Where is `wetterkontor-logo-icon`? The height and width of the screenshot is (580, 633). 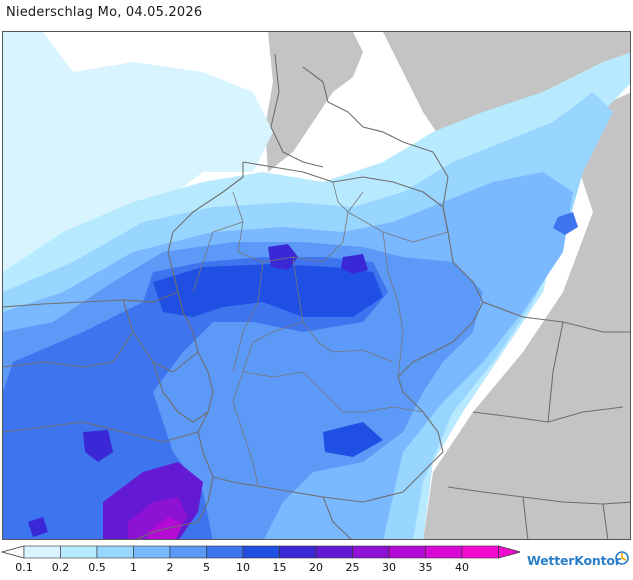
wetterkontor-logo-icon is located at coordinates (622, 558).